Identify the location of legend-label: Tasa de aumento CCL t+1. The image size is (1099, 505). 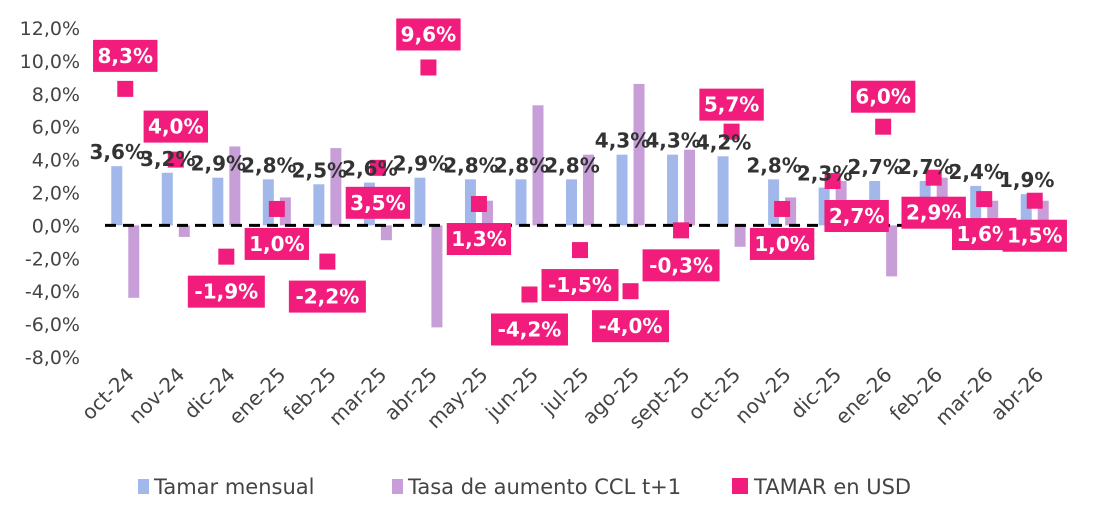
(544, 487).